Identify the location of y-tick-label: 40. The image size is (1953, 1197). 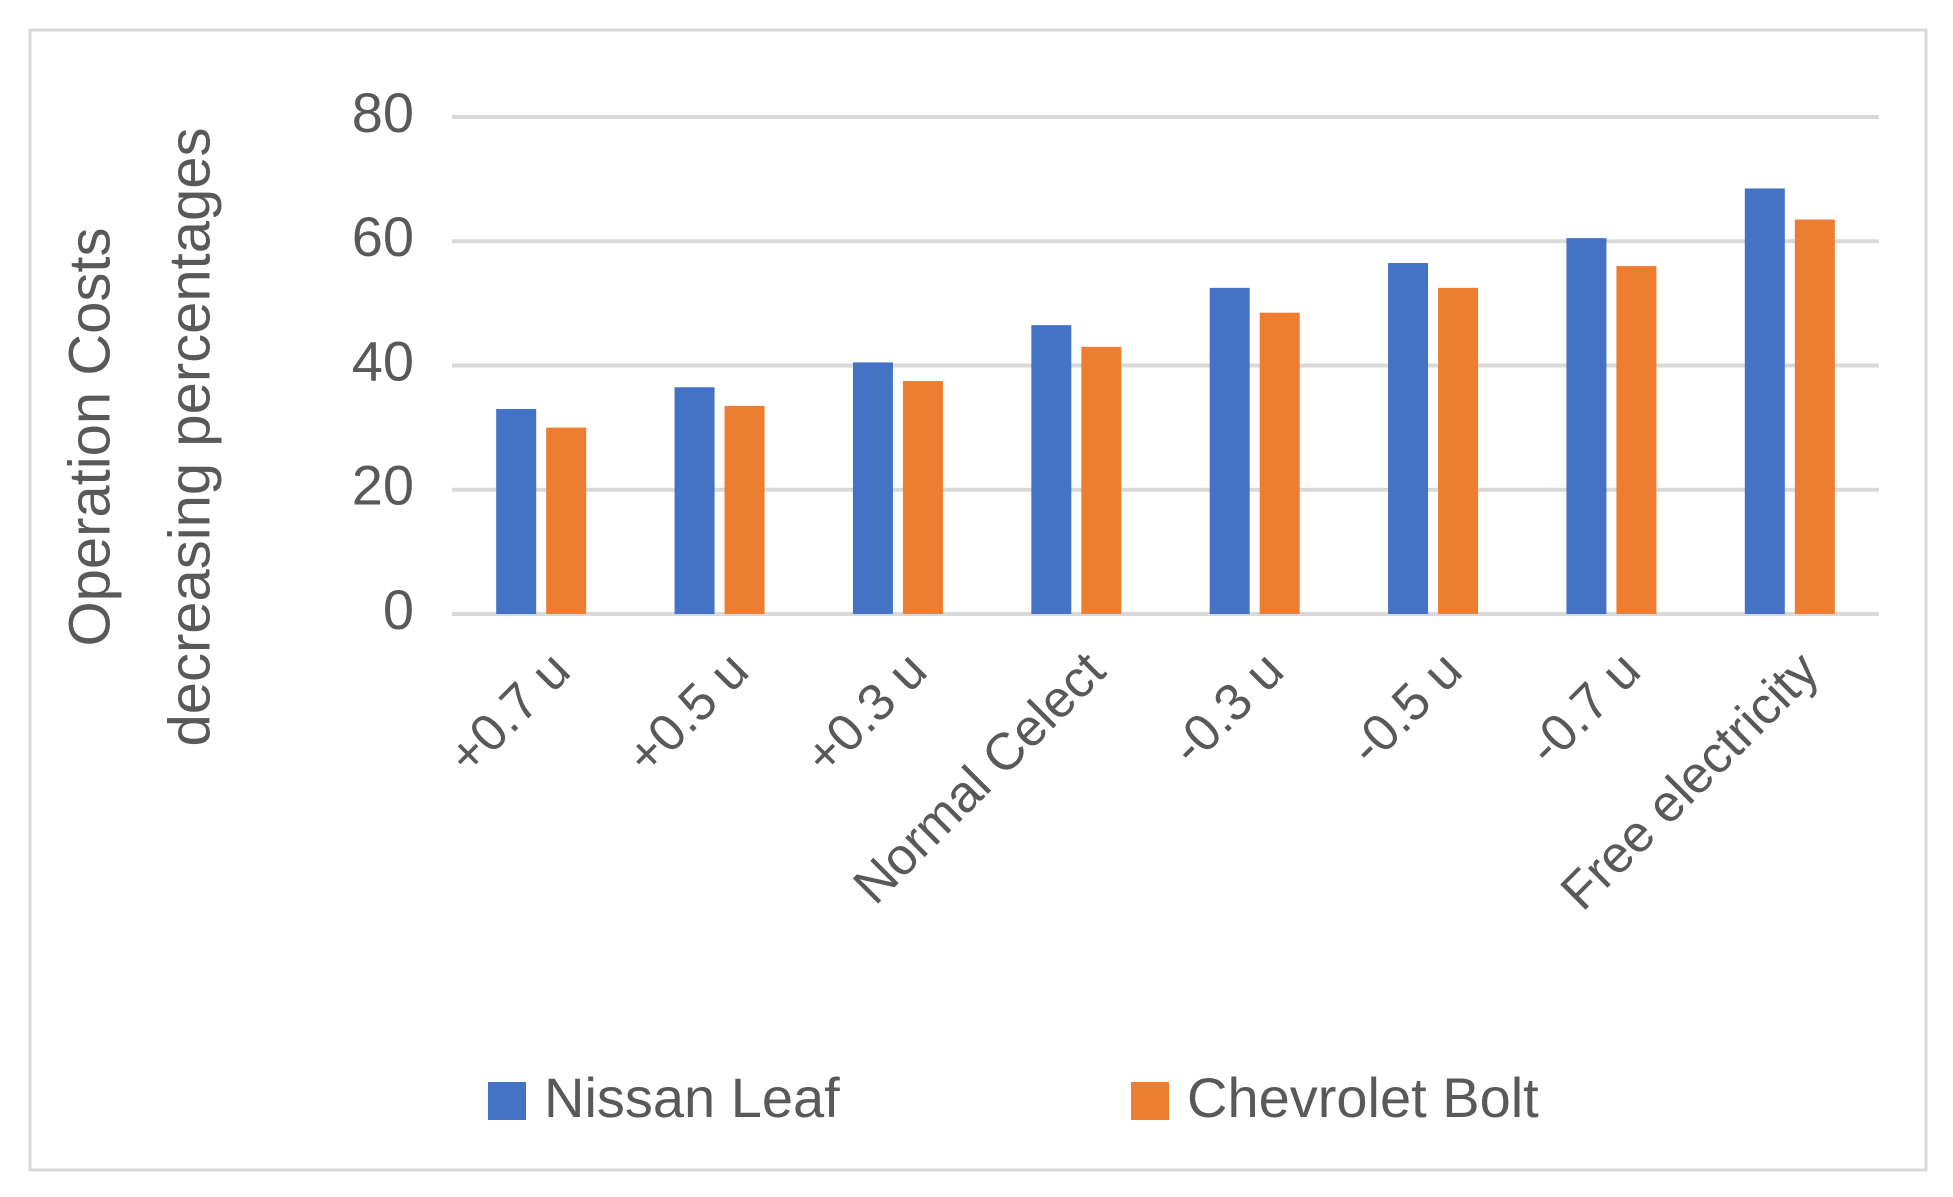
(383, 360).